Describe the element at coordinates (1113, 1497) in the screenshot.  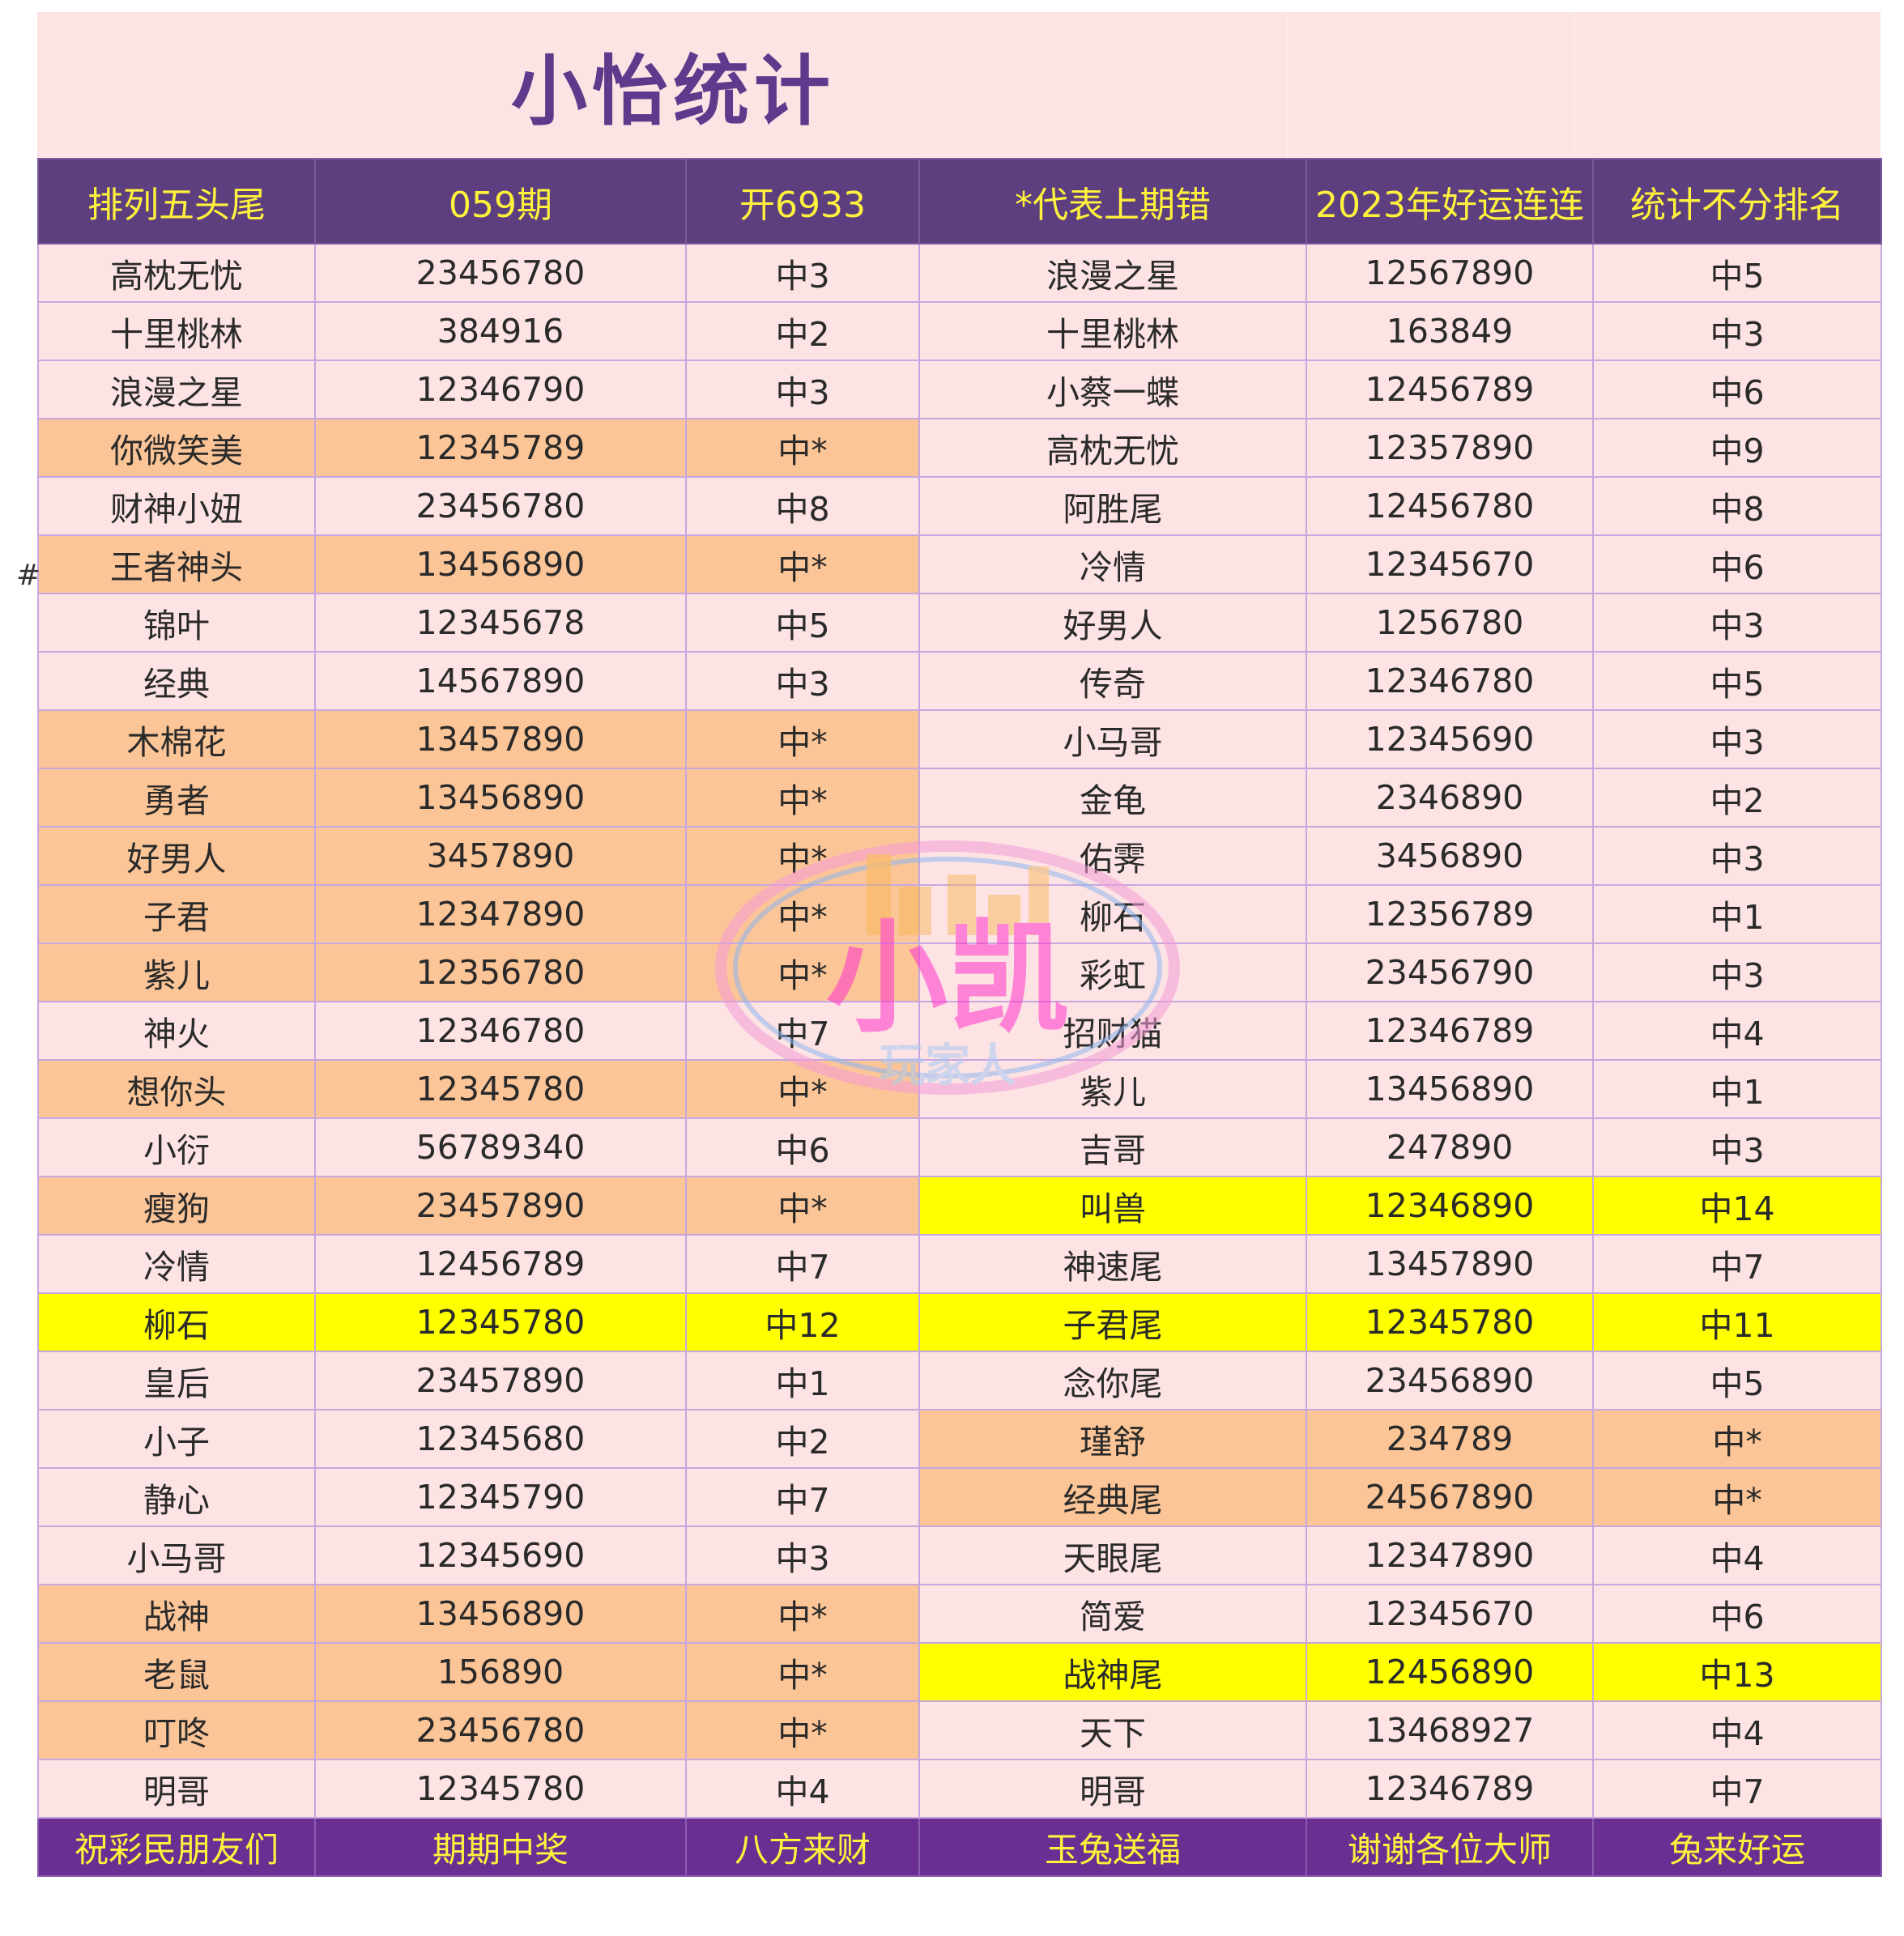
I see `cell-back-name: 经典尾` at that location.